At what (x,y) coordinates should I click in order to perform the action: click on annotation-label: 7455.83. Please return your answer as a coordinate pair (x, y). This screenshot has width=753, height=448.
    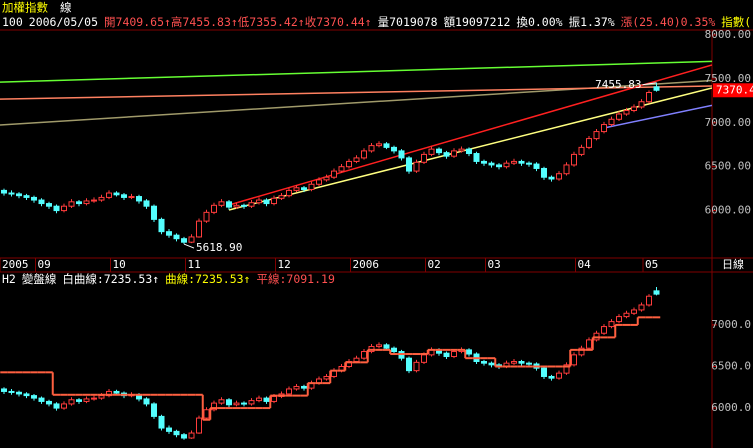
    Looking at the image, I should click on (618, 84).